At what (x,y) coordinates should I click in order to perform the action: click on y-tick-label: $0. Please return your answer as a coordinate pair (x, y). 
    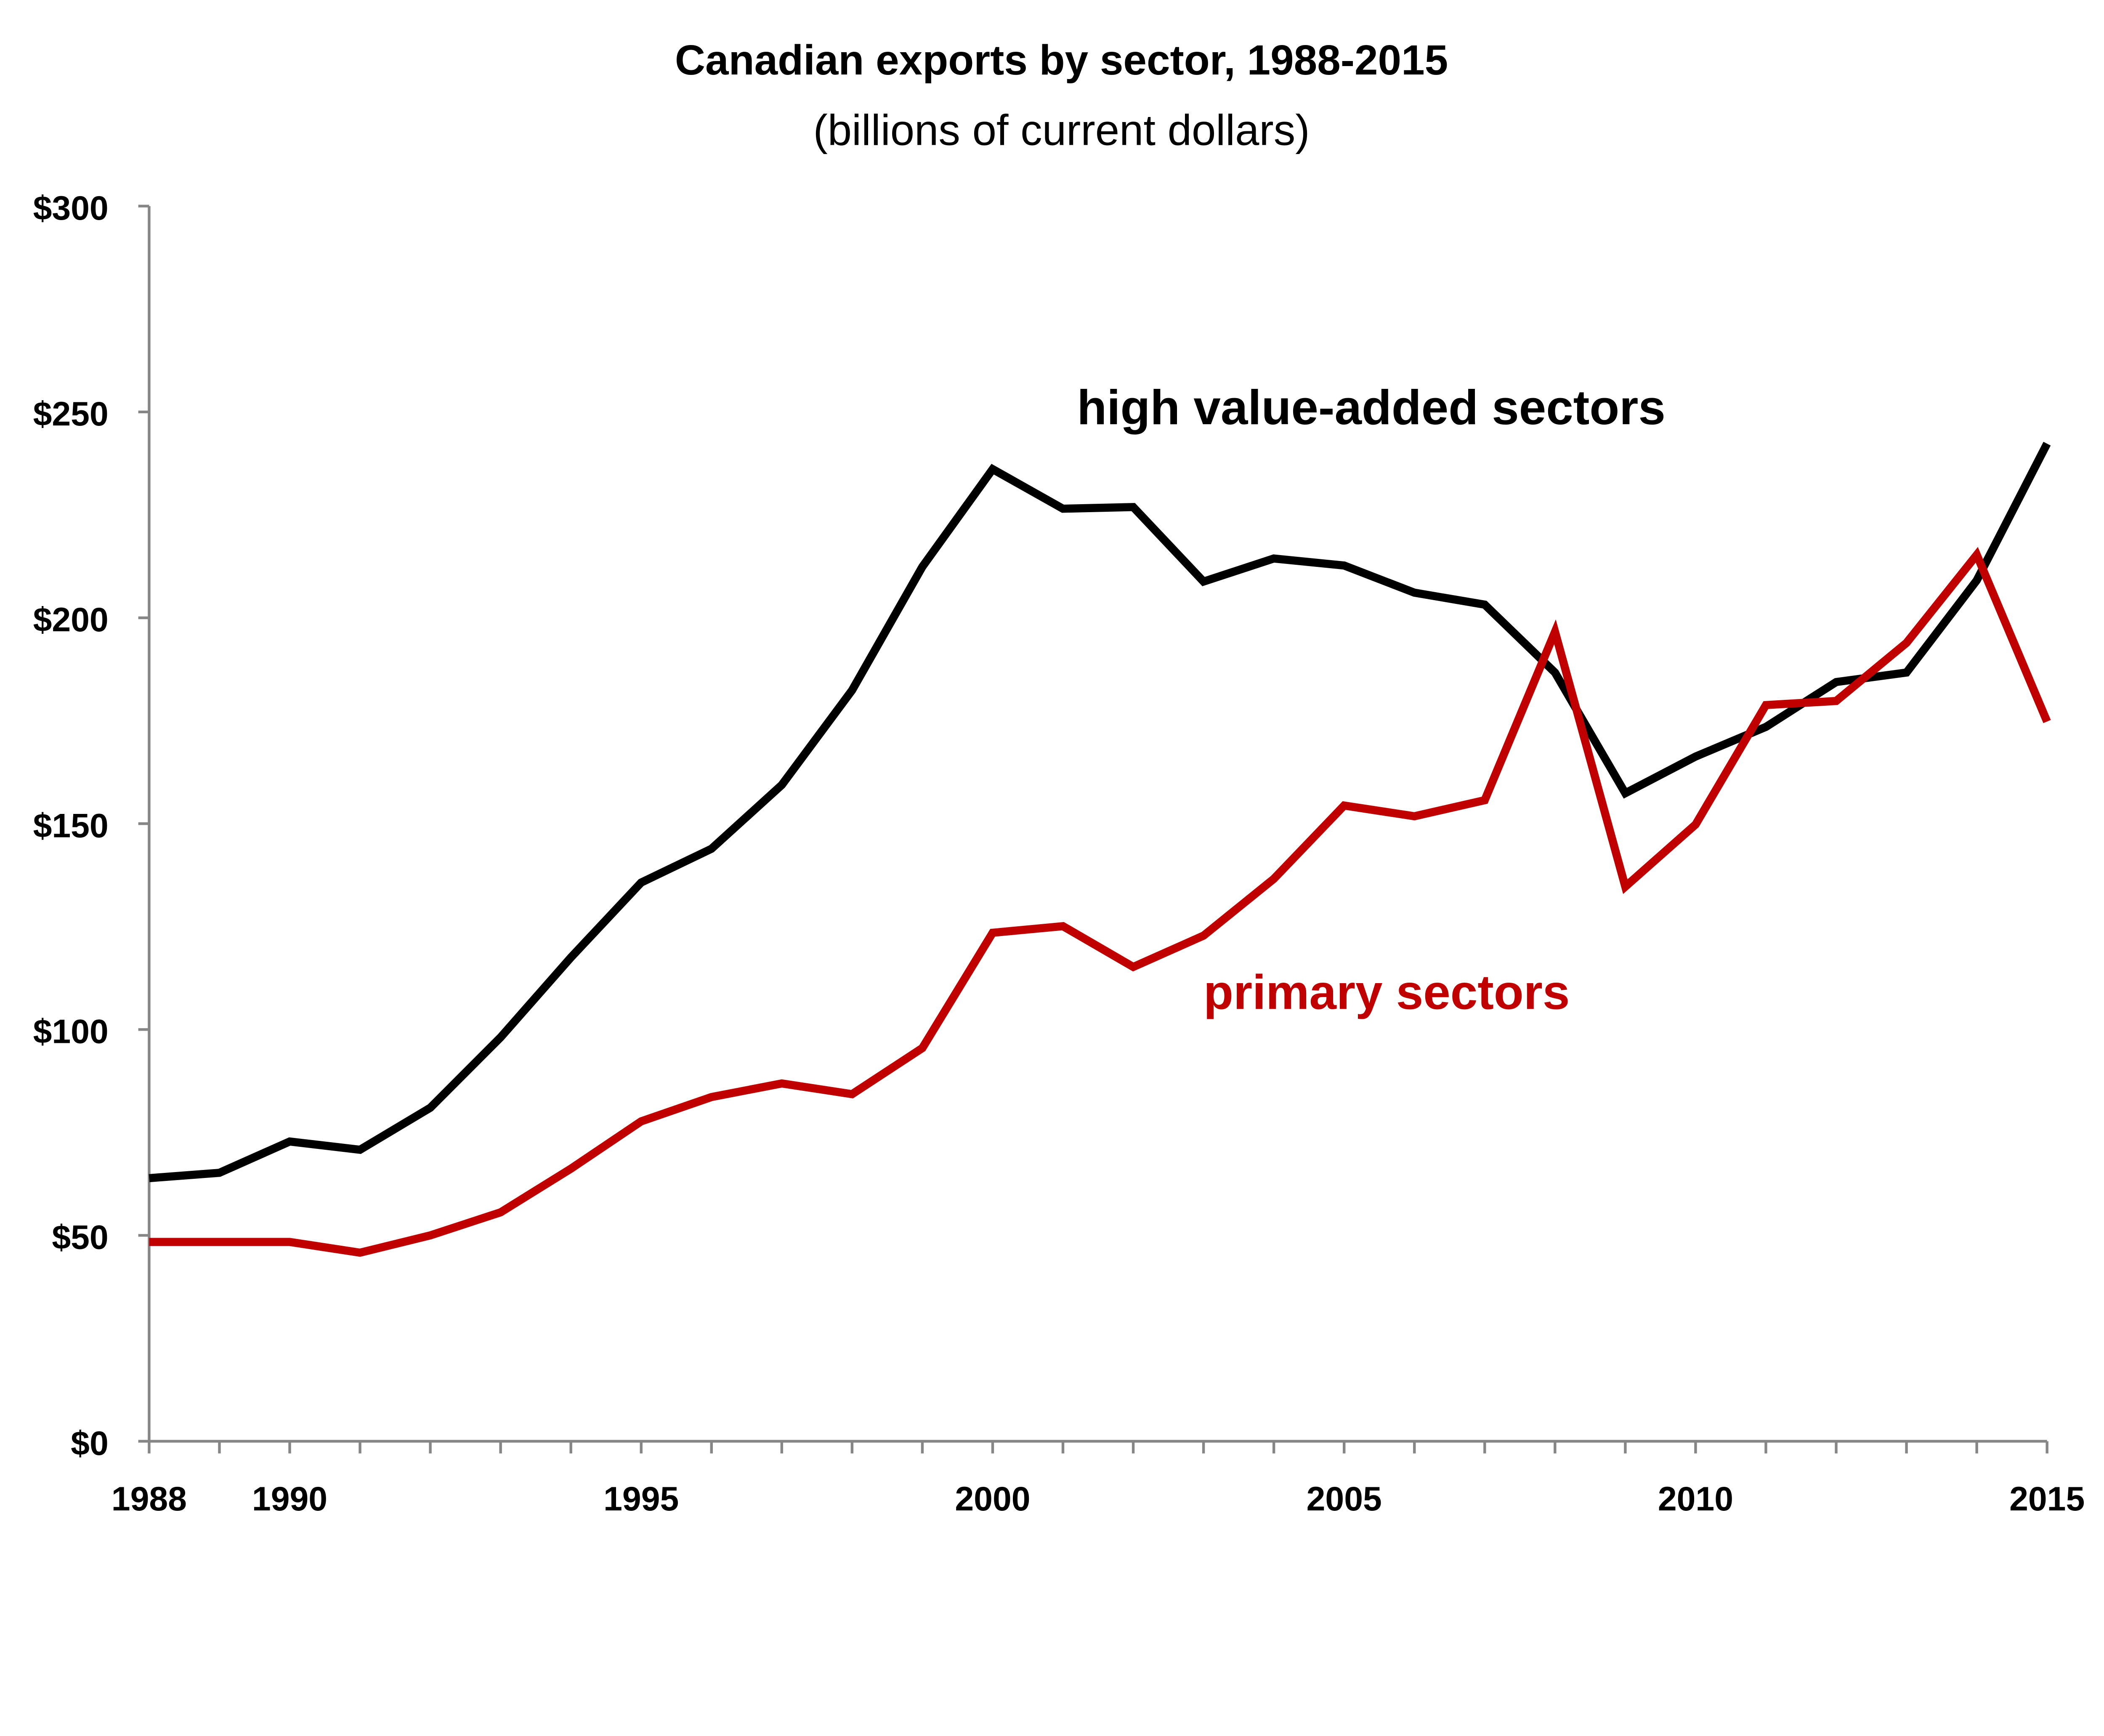
    Looking at the image, I should click on (90, 1443).